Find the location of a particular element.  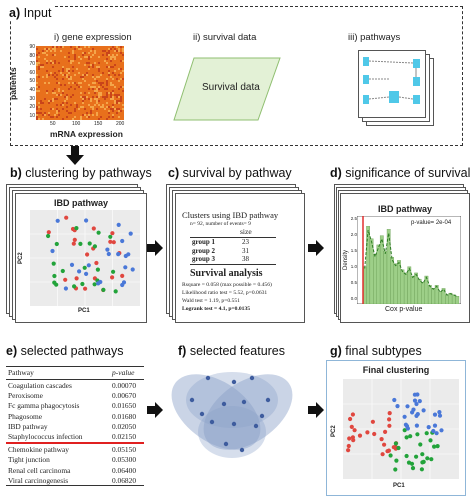

heatmap-ylabel: patients is located at coordinates (13, 83).